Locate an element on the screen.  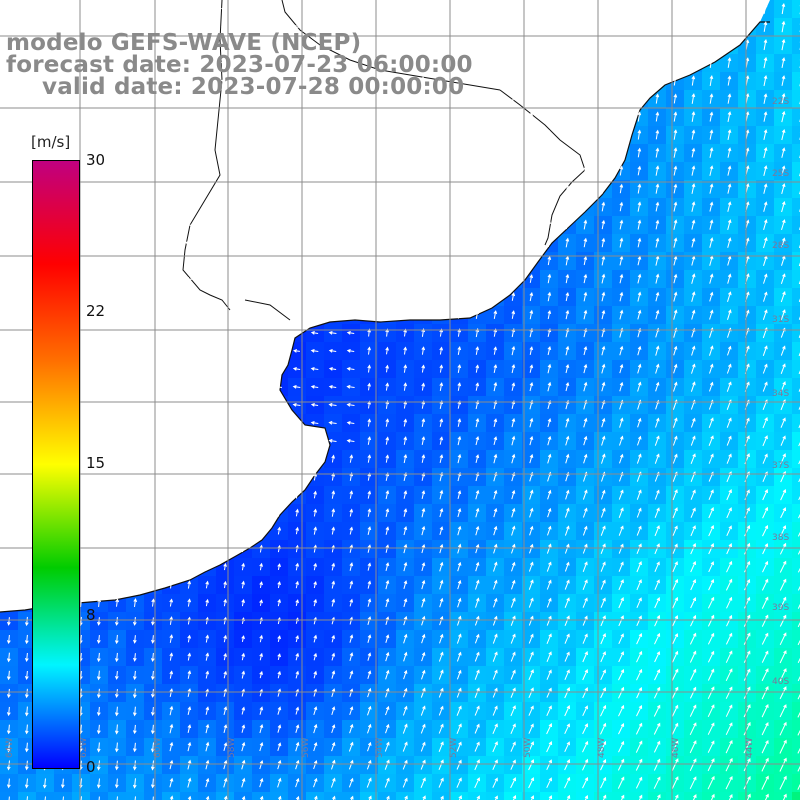
longitude-label: 60W is located at coordinates (158, 748).